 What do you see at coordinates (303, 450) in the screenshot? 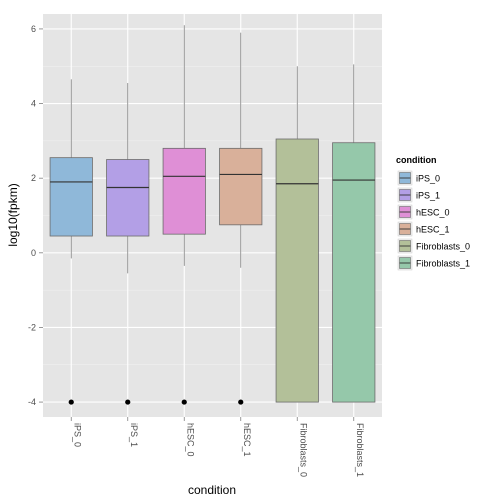
I see `x-tick-label: Fibroblasts_0` at bounding box center [303, 450].